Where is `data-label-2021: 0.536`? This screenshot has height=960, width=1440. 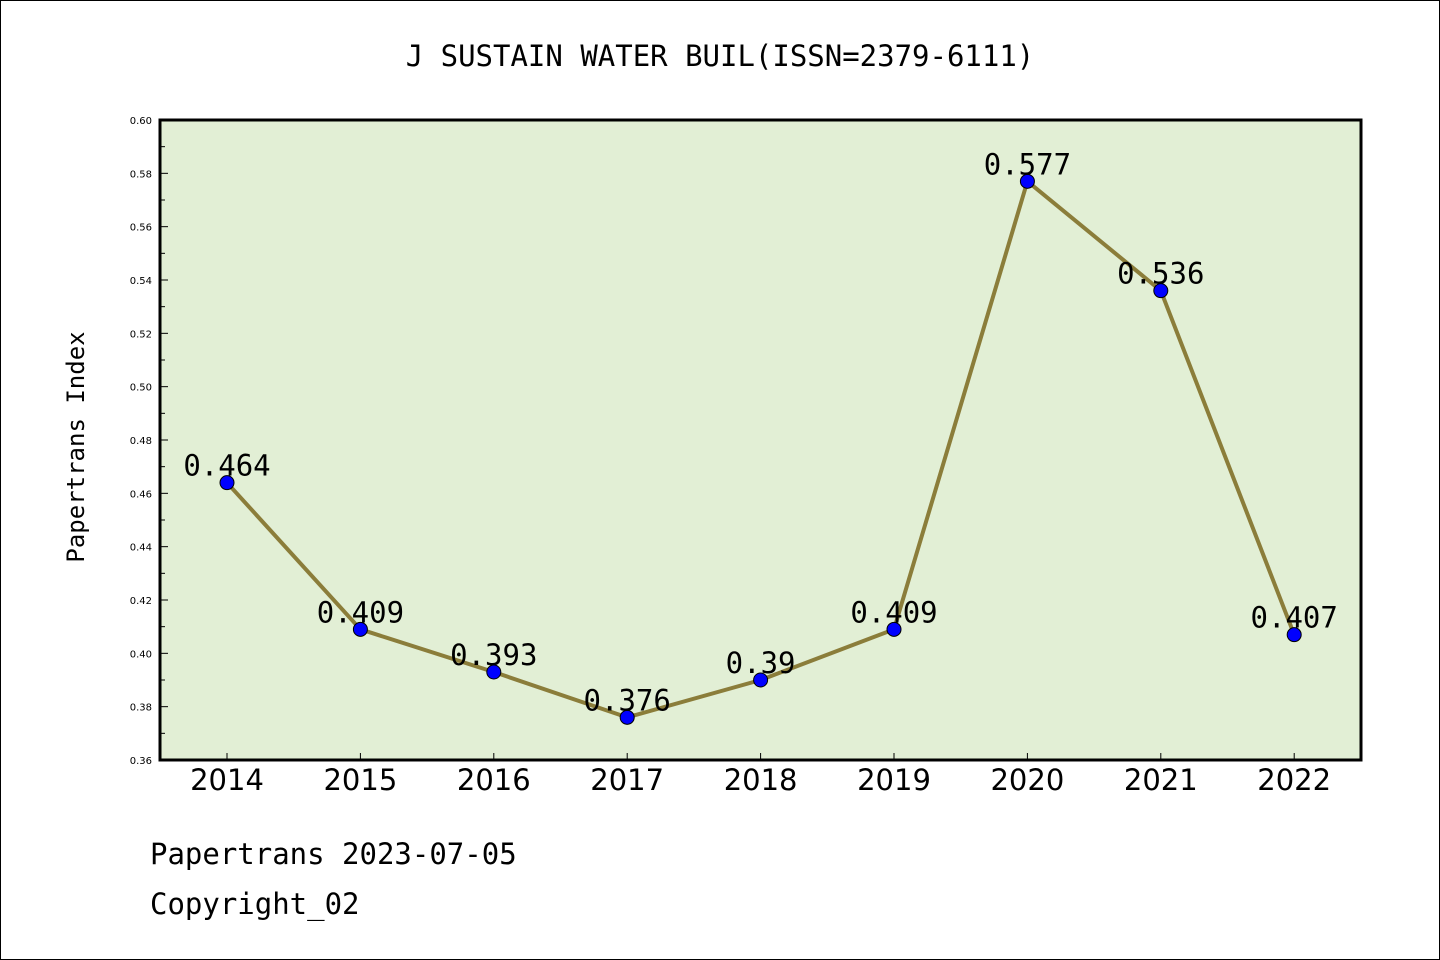
data-label-2021: 0.536 is located at coordinates (1160, 274).